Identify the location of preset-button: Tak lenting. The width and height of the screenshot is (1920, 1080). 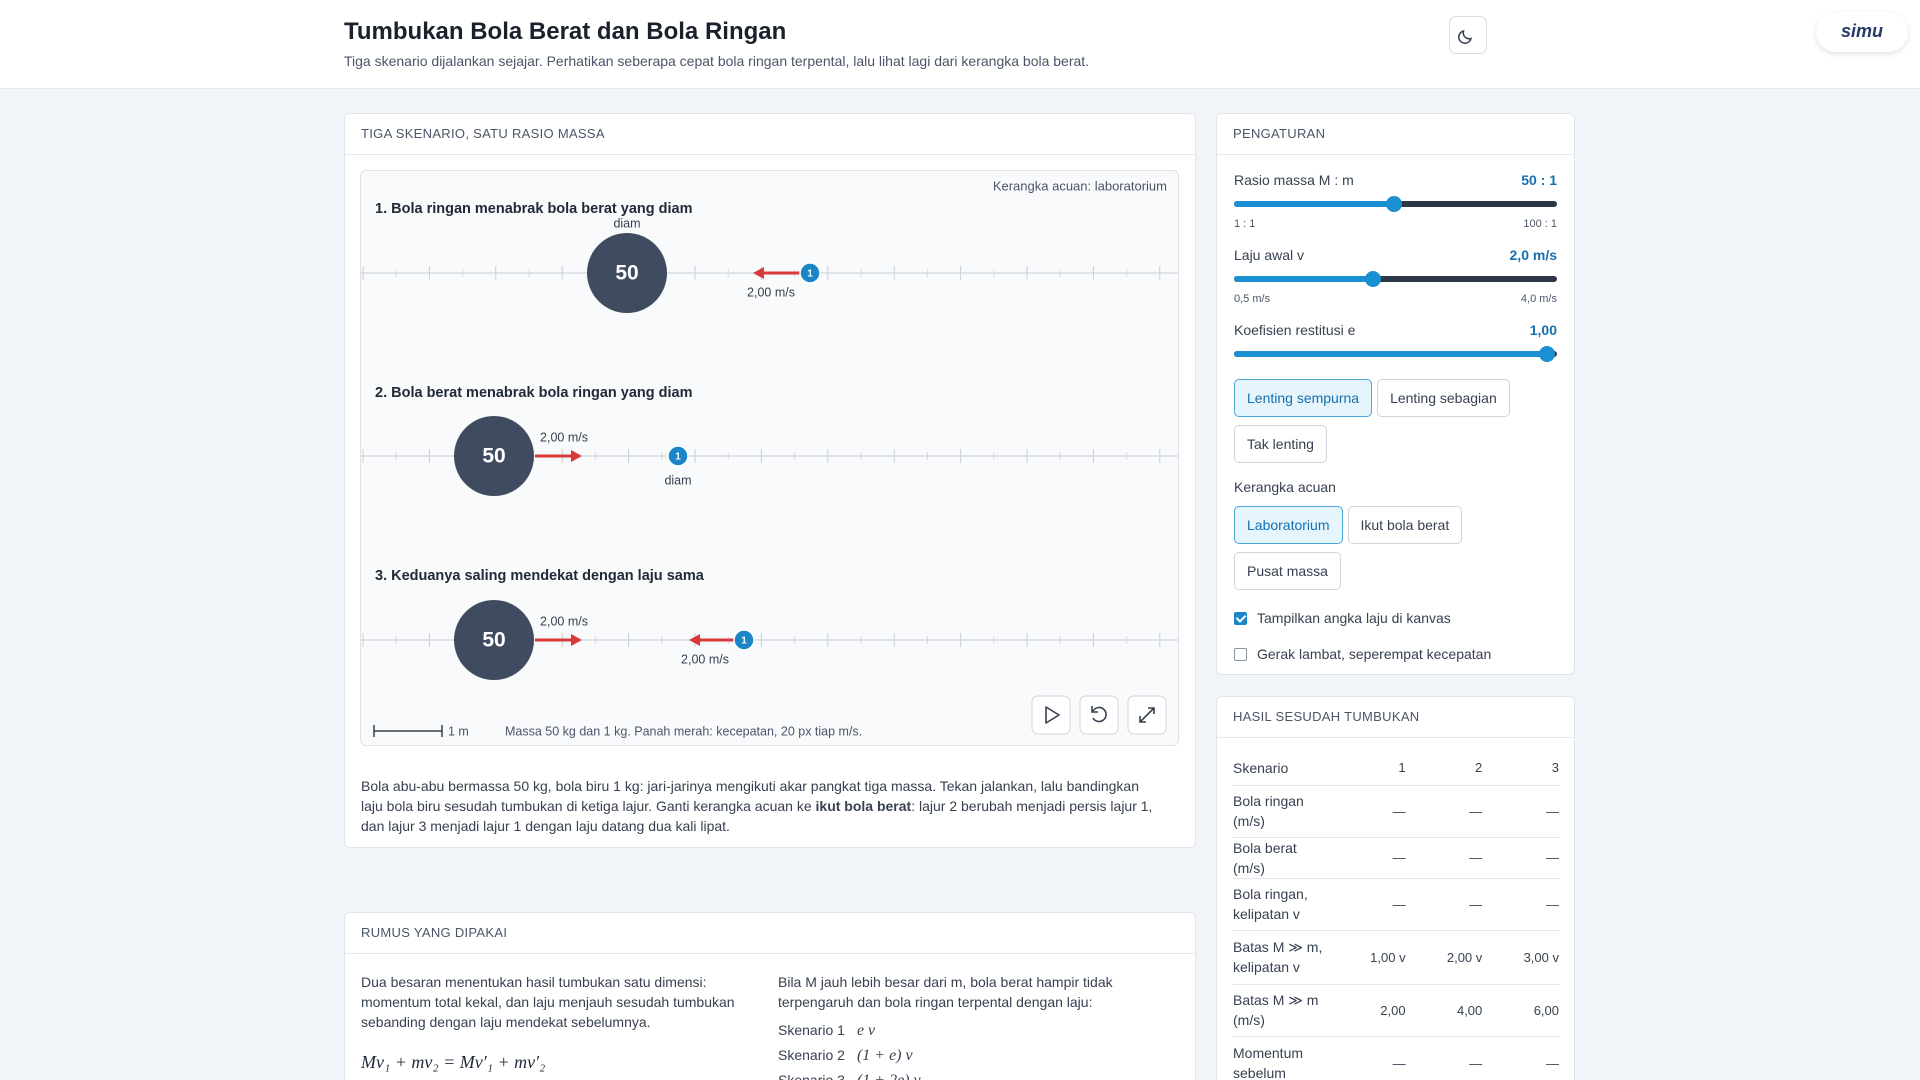
(1280, 444).